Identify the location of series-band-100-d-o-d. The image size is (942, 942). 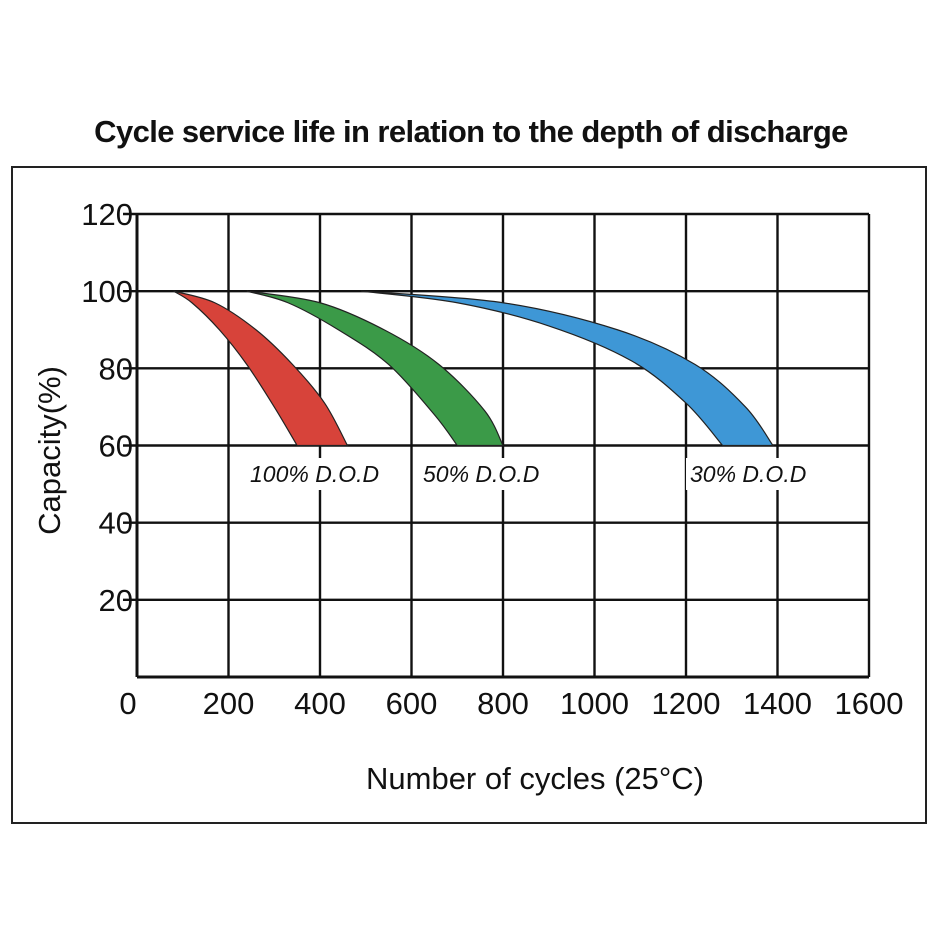
(261, 368).